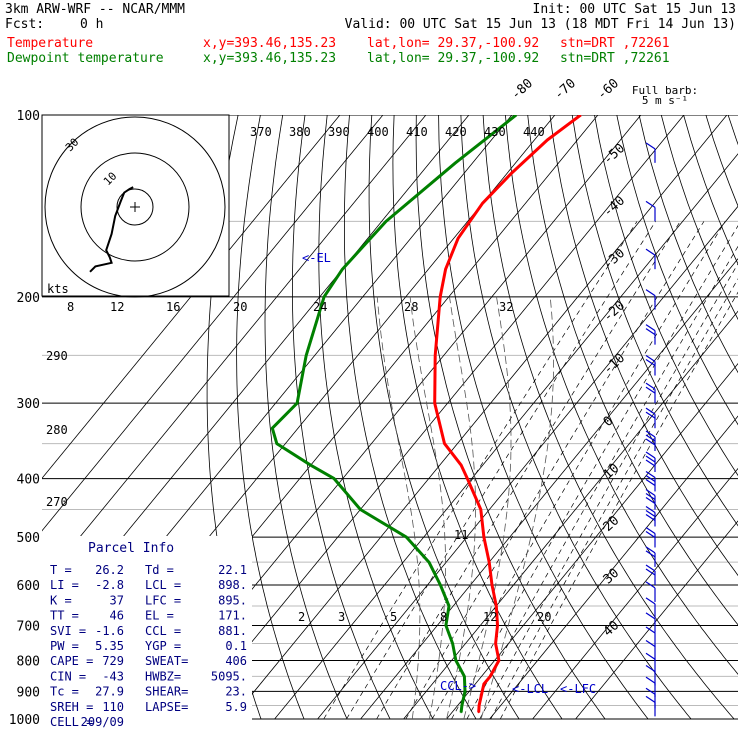 This screenshot has height=740, width=740. Describe the element at coordinates (24, 720) in the screenshot. I see `pressure-label-1000: 1000` at that location.